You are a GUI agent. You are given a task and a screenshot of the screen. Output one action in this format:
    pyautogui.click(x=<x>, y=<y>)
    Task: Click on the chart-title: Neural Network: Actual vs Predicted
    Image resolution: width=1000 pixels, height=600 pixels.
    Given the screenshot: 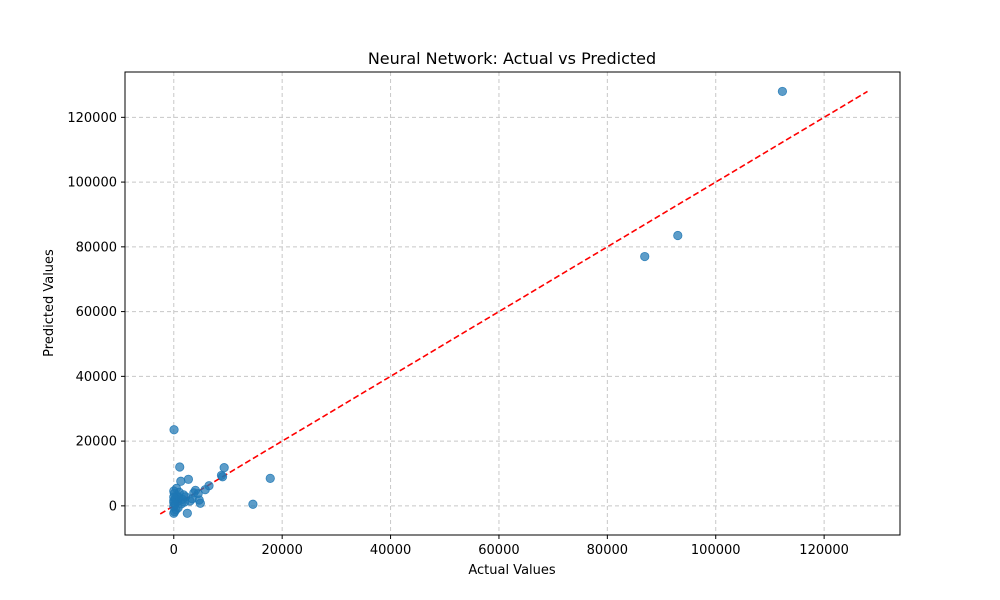 What is the action you would take?
    pyautogui.click(x=512, y=58)
    